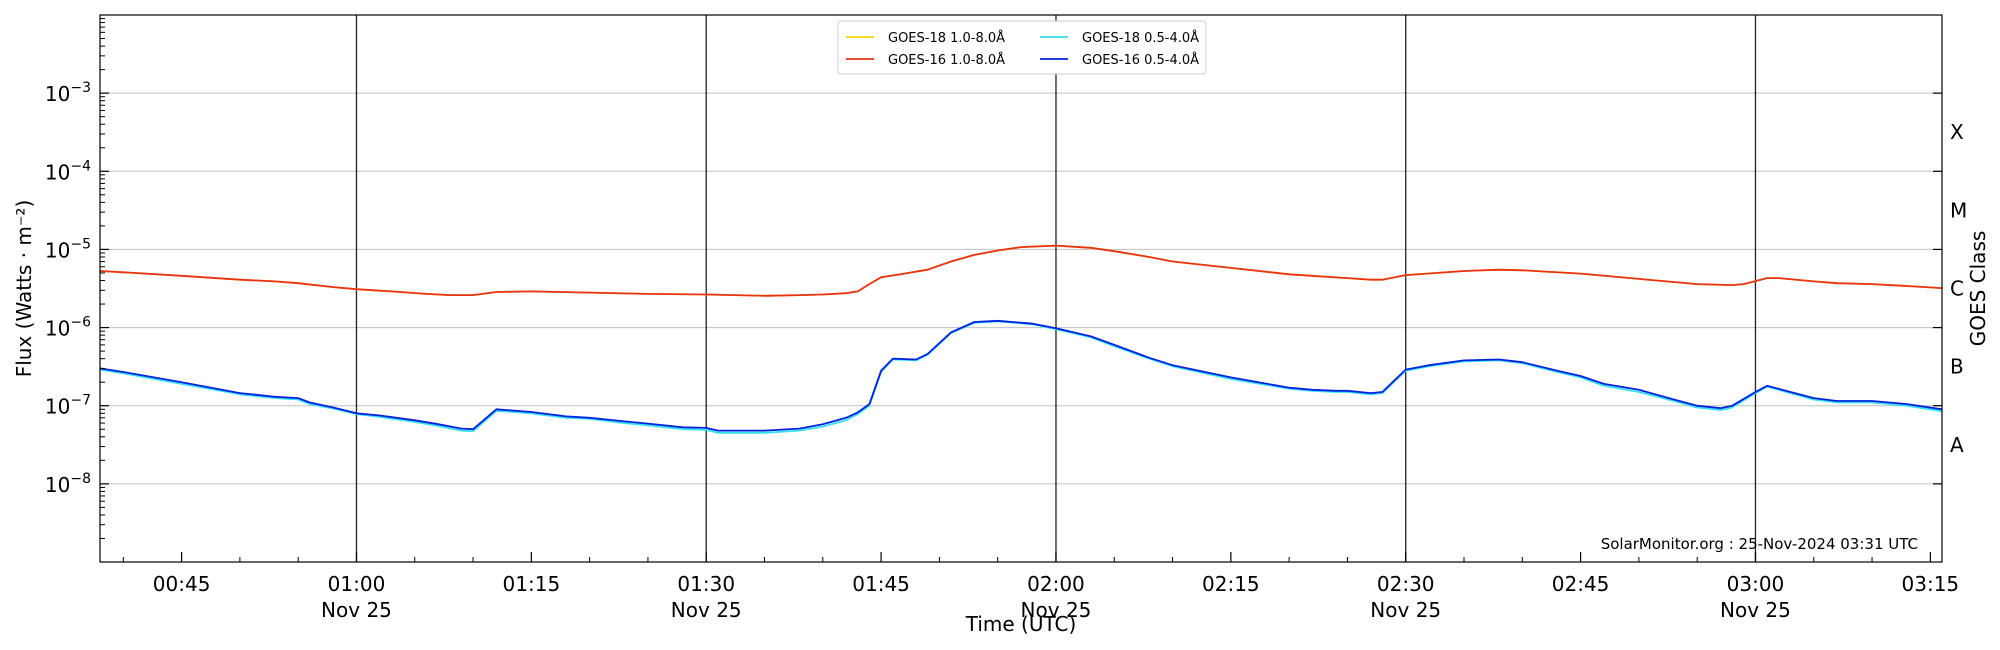 The height and width of the screenshot is (650, 2000). I want to click on x-tick-label: 01:00, so click(357, 584).